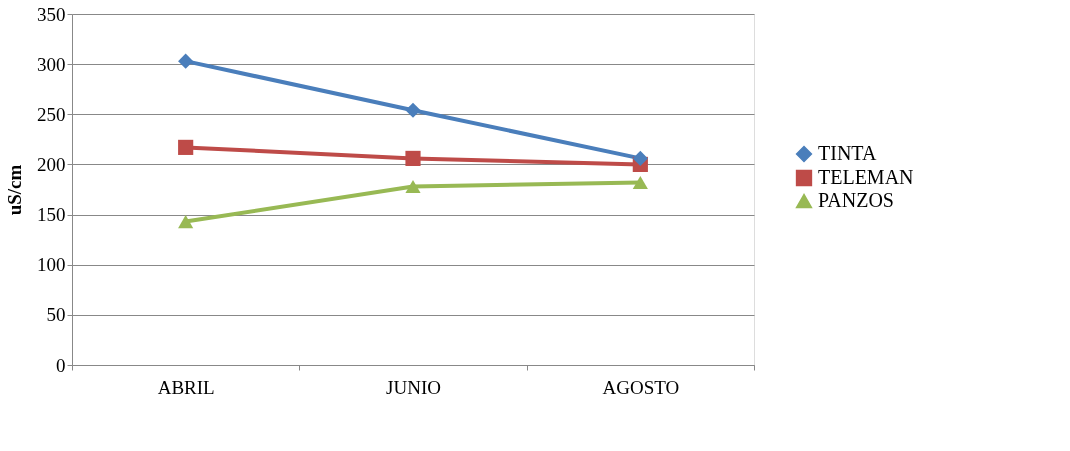  I want to click on y-tick-label: 150, so click(51, 215).